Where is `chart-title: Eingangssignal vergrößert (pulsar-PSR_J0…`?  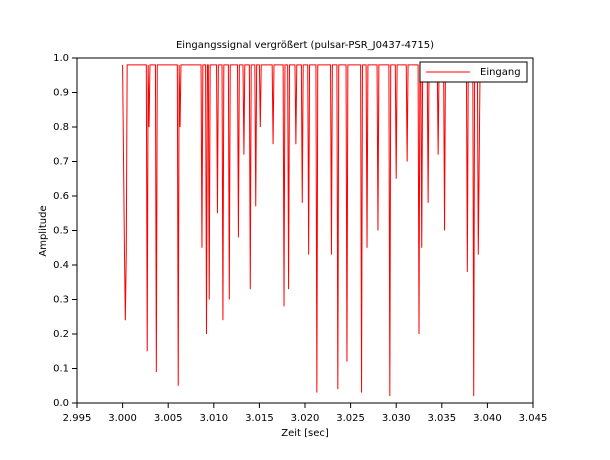 chart-title: Eingangssignal vergrößert (pulsar-PSR_J0… is located at coordinates (305, 45).